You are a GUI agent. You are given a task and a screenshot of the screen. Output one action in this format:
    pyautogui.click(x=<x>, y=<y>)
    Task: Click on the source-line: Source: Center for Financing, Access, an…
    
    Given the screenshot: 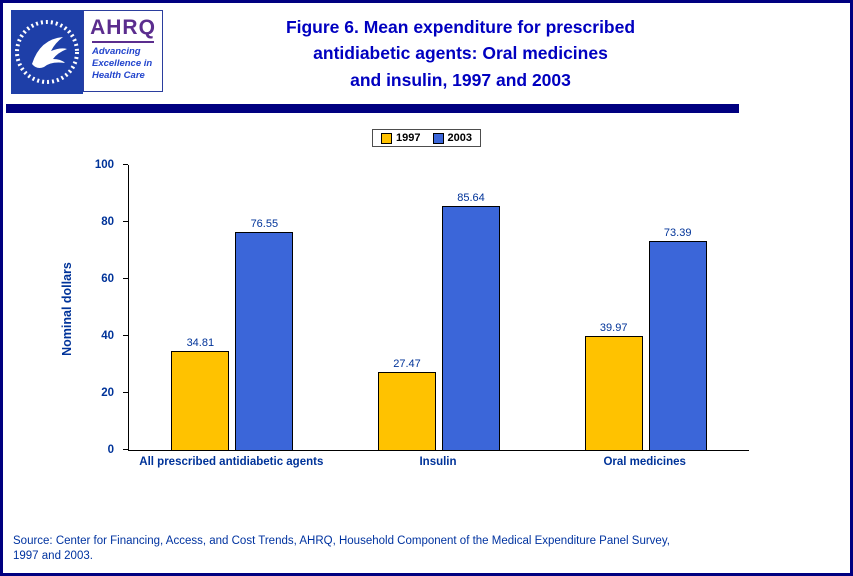 What is the action you would take?
    pyautogui.click(x=341, y=540)
    